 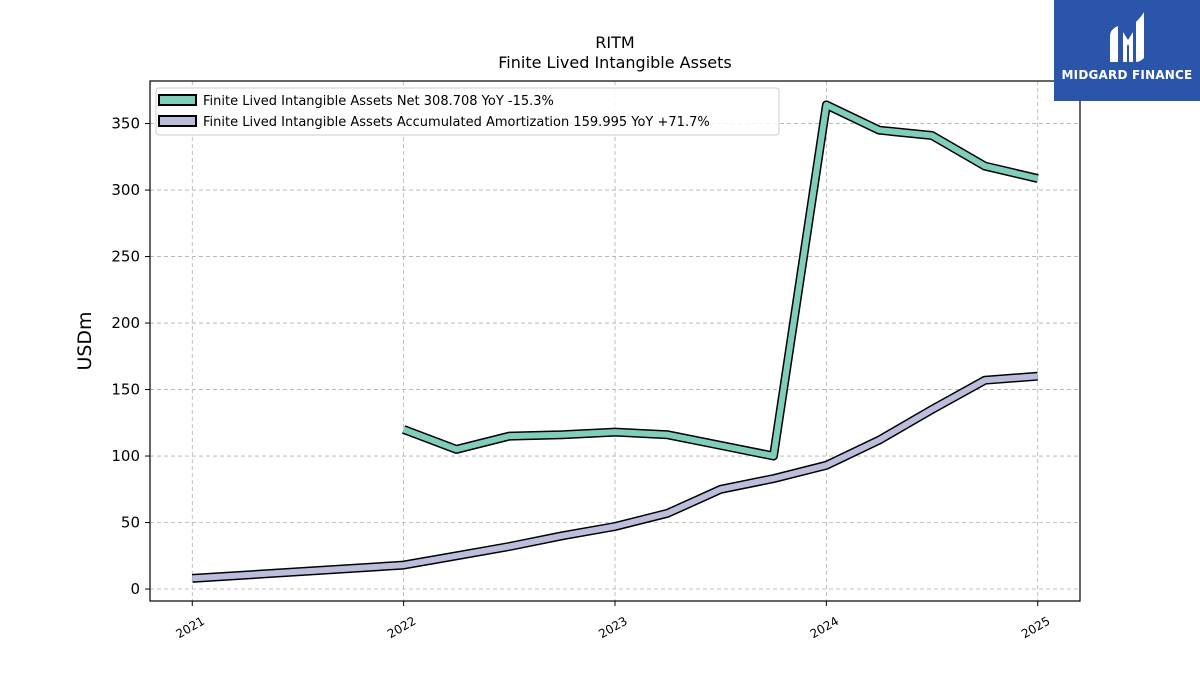 I want to click on midgard-finance-logo: MIDGARD FINANCE, so click(x=1127, y=50).